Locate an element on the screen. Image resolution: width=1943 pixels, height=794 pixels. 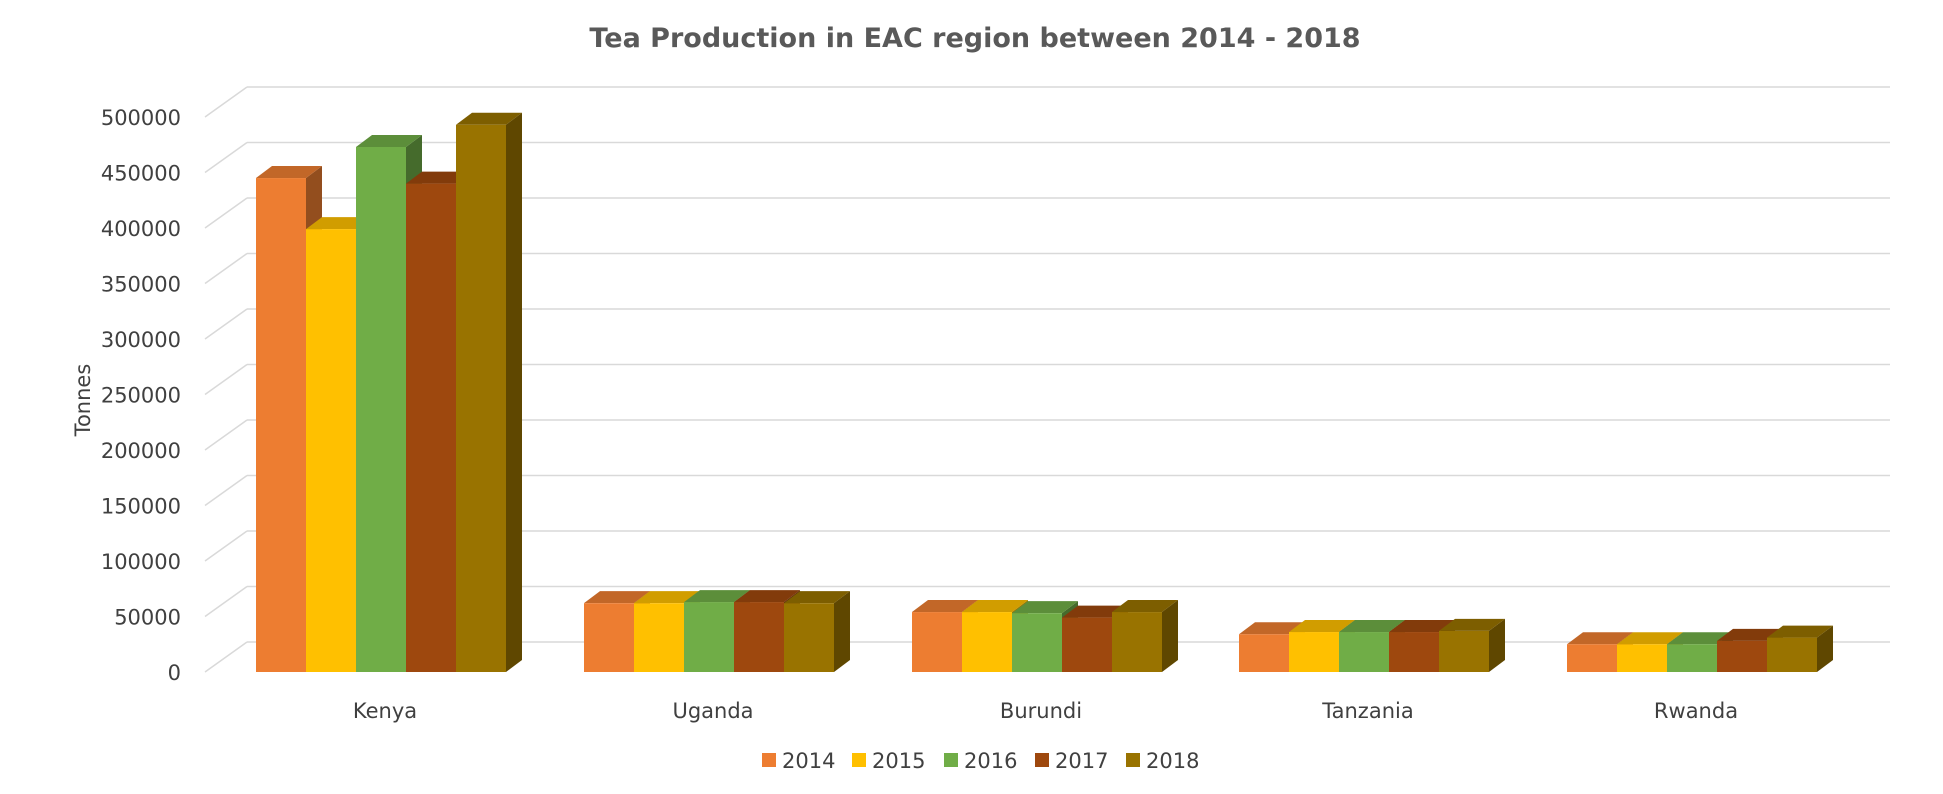
y-axis-title: Tonnes is located at coordinates (83, 401).